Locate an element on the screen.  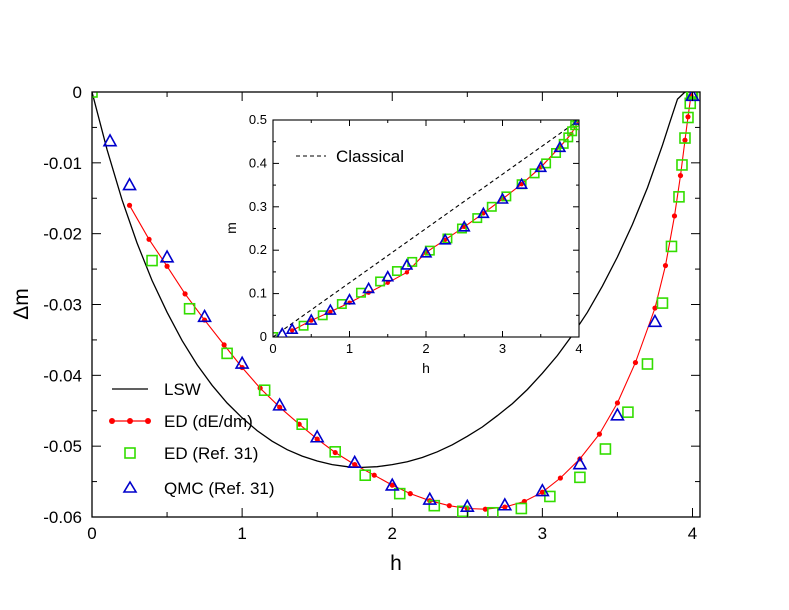
main-x-tick-label: 3 is located at coordinates (542, 533).